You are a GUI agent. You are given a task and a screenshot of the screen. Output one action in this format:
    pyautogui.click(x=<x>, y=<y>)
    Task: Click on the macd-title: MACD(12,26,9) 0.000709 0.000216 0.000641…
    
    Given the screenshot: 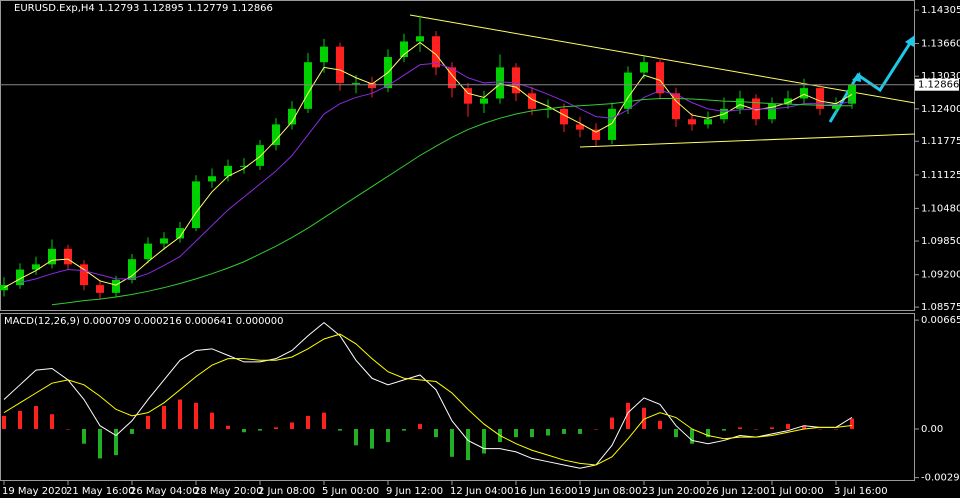 What is the action you would take?
    pyautogui.click(x=144, y=321)
    